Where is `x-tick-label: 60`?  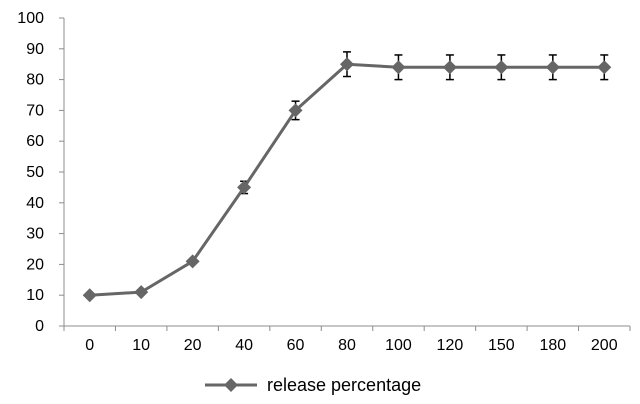 x-tick-label: 60 is located at coordinates (296, 345).